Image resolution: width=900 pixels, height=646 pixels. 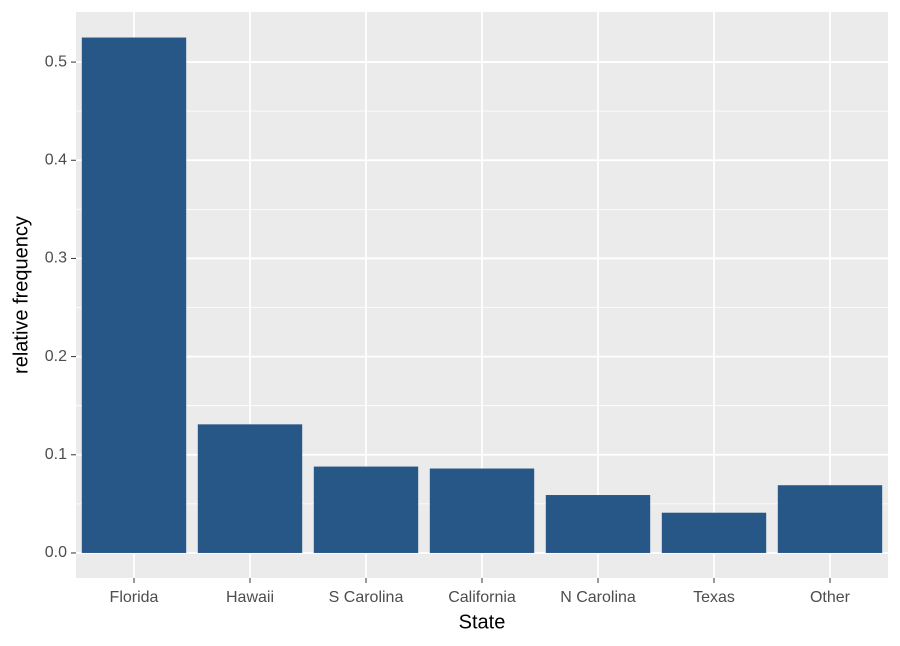 What do you see at coordinates (56, 454) in the screenshot?
I see `y-tick-label: 0.1` at bounding box center [56, 454].